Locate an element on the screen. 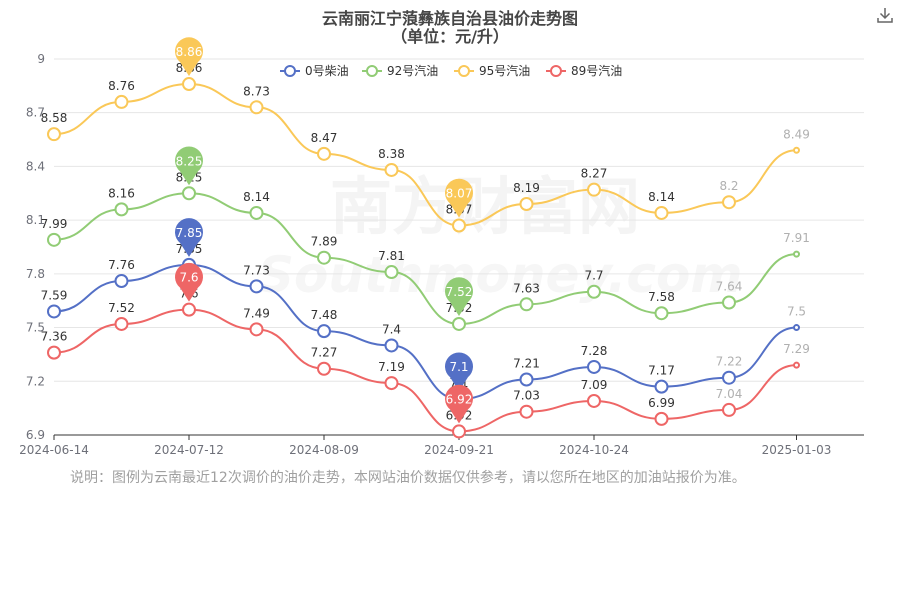 The height and width of the screenshot is (600, 900). extreme-pin: 6.92 is located at coordinates (459, 404).